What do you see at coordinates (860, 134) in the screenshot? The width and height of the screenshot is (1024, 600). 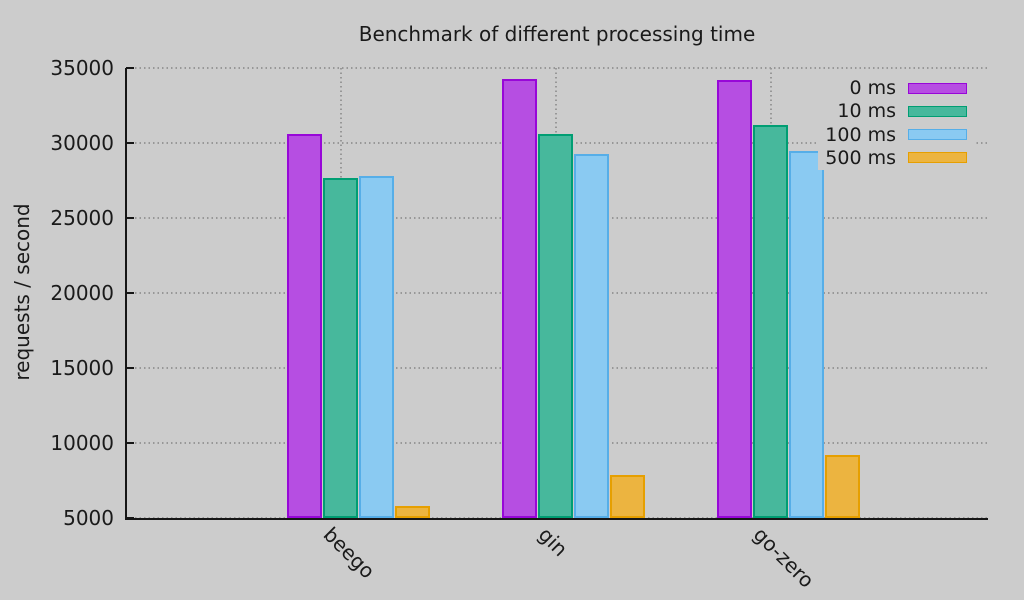 I see `legend-label: 100 ms` at bounding box center [860, 134].